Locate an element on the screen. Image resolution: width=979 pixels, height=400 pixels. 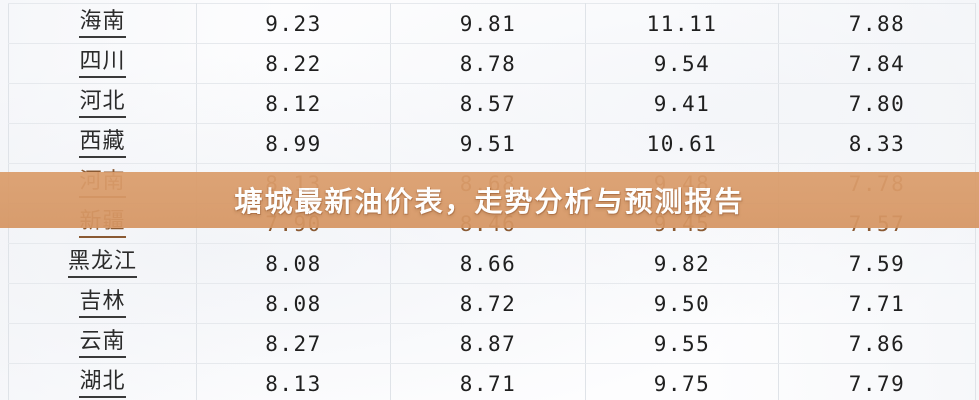
cell-price-4: 7.71 is located at coordinates (877, 303).